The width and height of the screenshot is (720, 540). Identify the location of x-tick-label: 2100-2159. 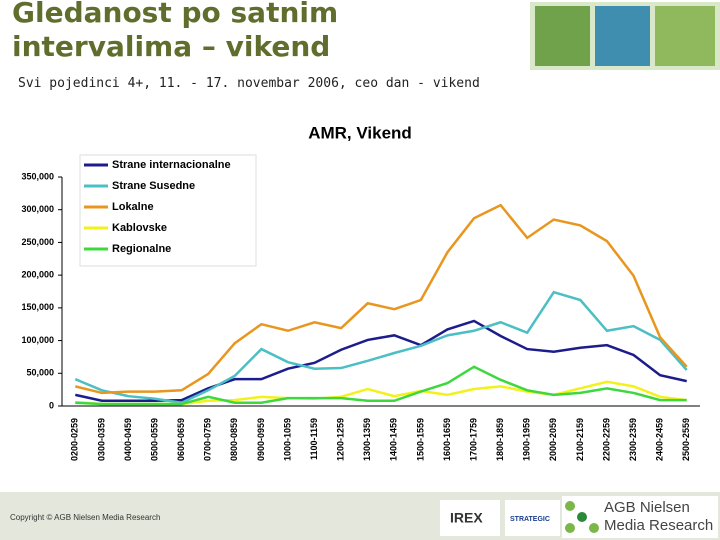
(580, 439).